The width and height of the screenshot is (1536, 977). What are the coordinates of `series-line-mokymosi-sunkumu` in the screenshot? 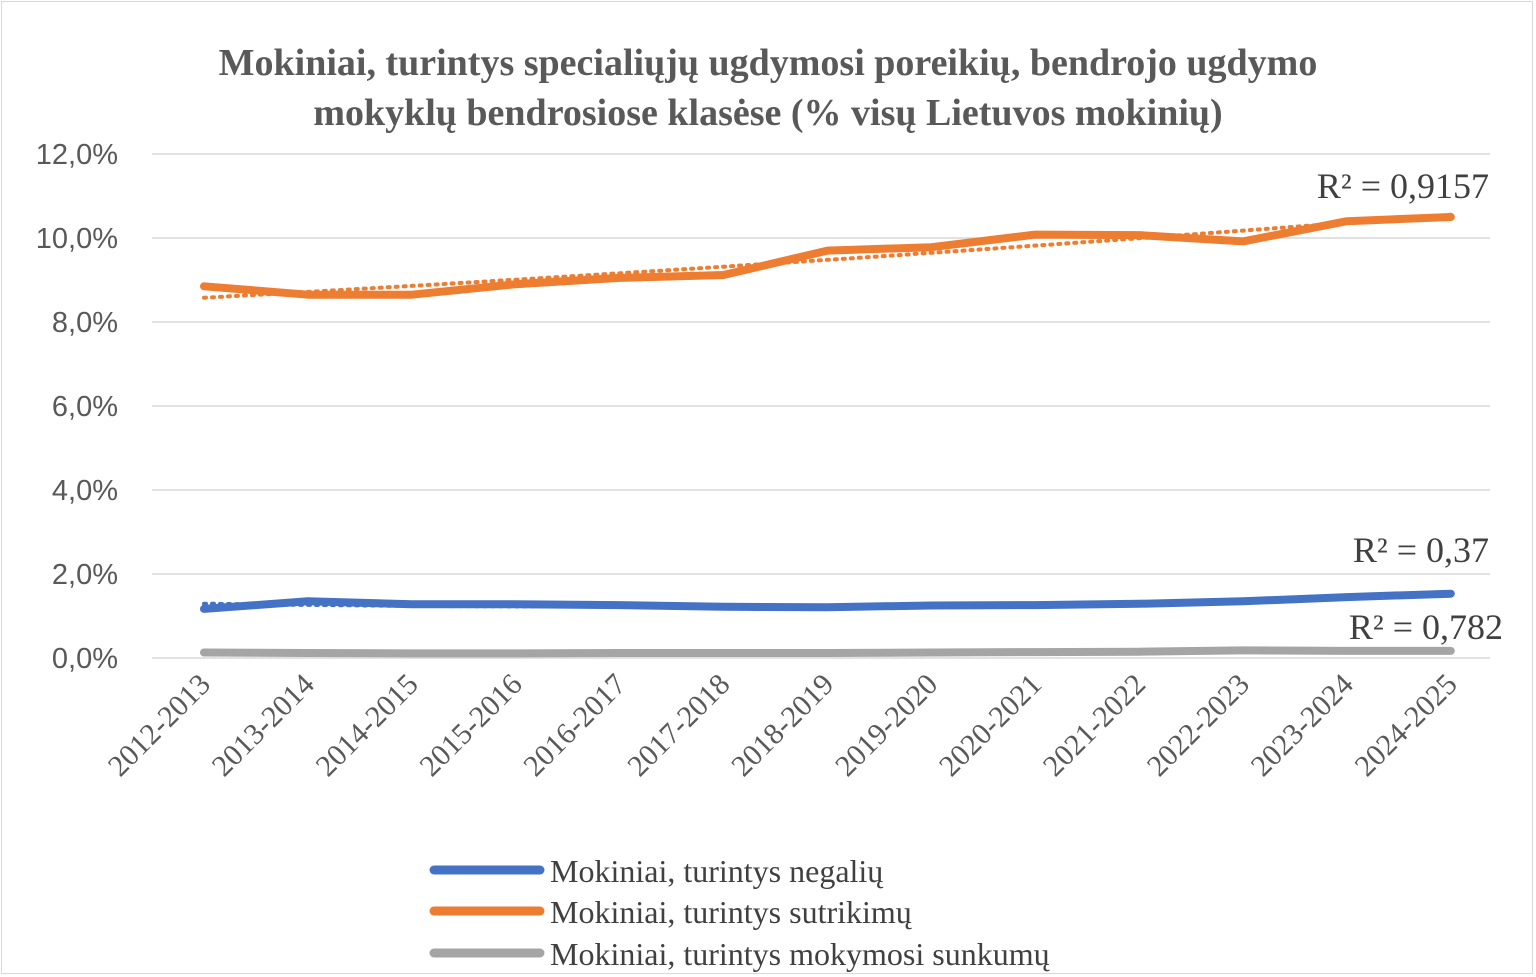 It's located at (827, 652).